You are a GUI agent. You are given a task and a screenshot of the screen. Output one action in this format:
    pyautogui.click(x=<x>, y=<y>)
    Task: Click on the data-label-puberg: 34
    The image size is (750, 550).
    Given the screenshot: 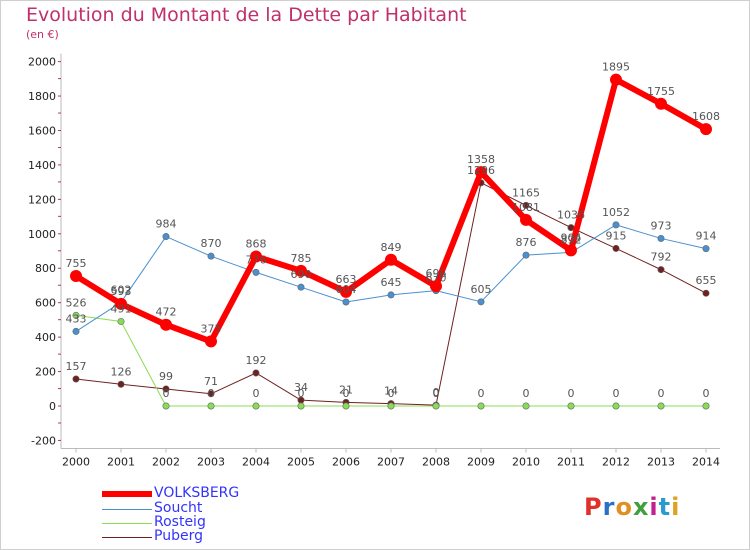 What is the action you would take?
    pyautogui.click(x=301, y=387)
    